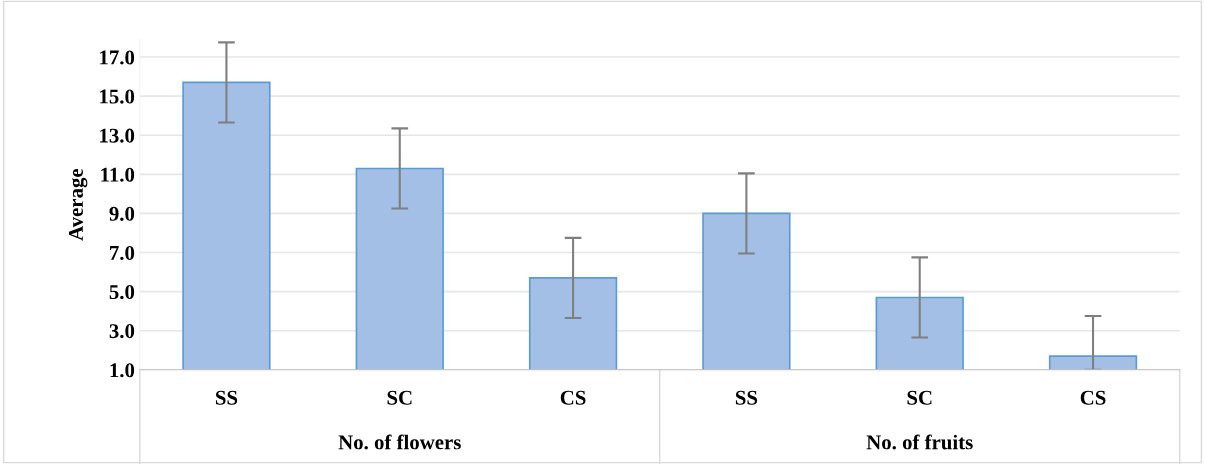  Describe the element at coordinates (122, 370) in the screenshot. I see `y-tick-label: 1.0` at that location.